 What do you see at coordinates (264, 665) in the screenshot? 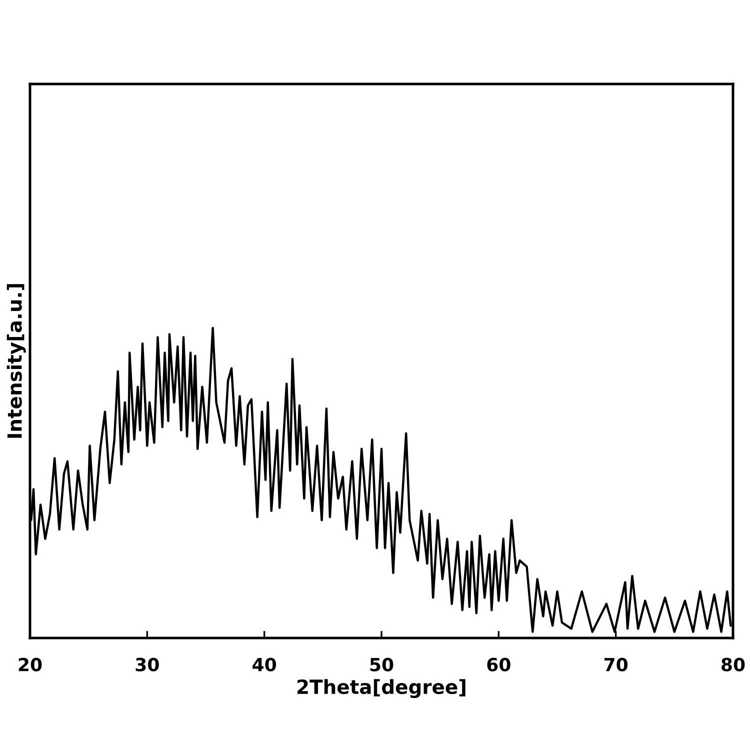
I see `x-tick-label: 40` at bounding box center [264, 665].